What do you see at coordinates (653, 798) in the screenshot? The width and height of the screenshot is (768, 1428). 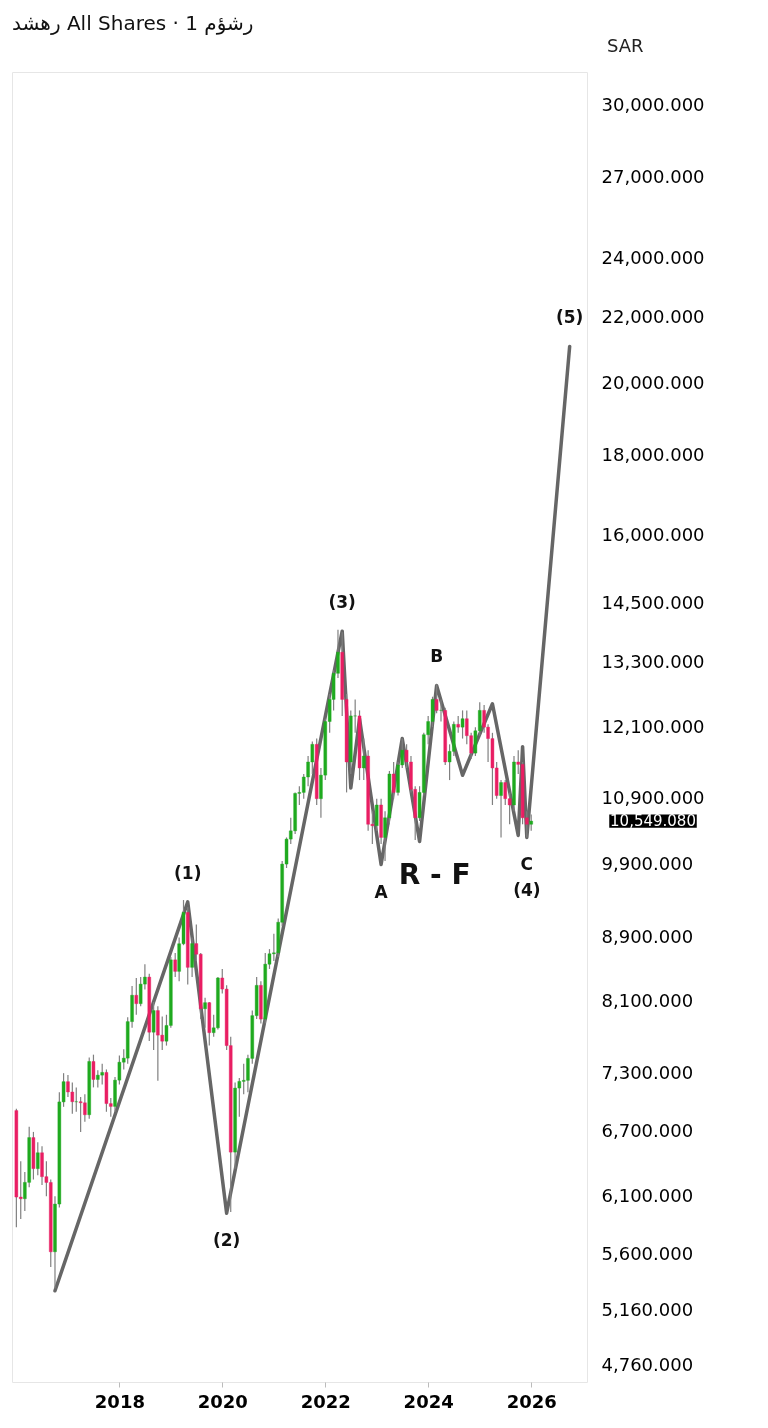 I see `y-tick-label: 10,900.000` at bounding box center [653, 798].